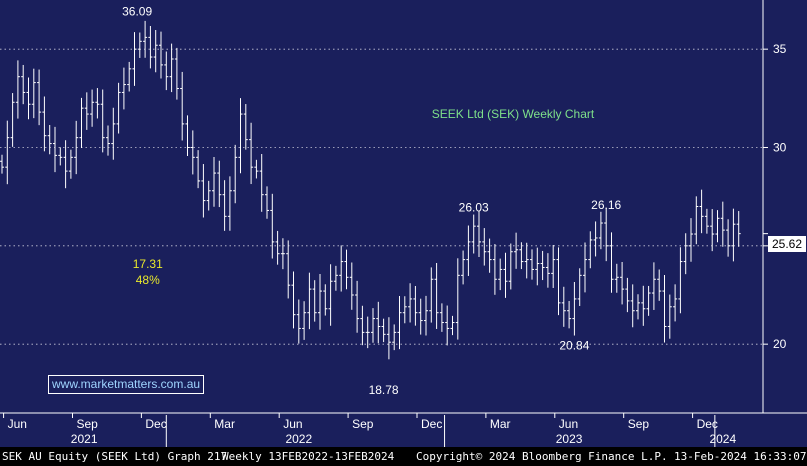 This screenshot has height=466, width=807. I want to click on x-tick-label-dec-6: Dec, so click(431, 424).